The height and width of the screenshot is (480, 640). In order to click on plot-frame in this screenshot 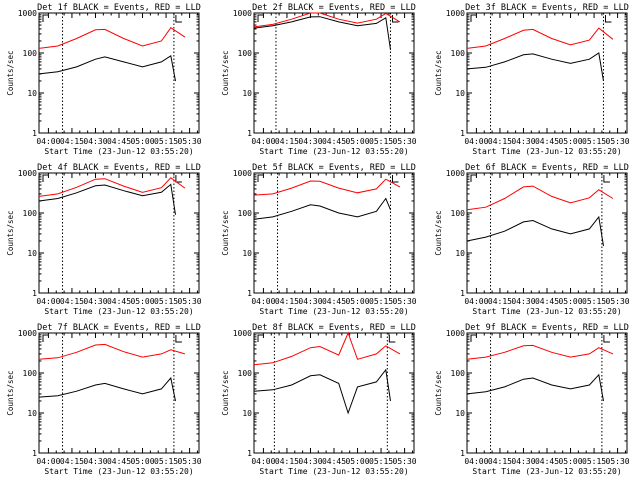, I will do `click(334, 393)`.